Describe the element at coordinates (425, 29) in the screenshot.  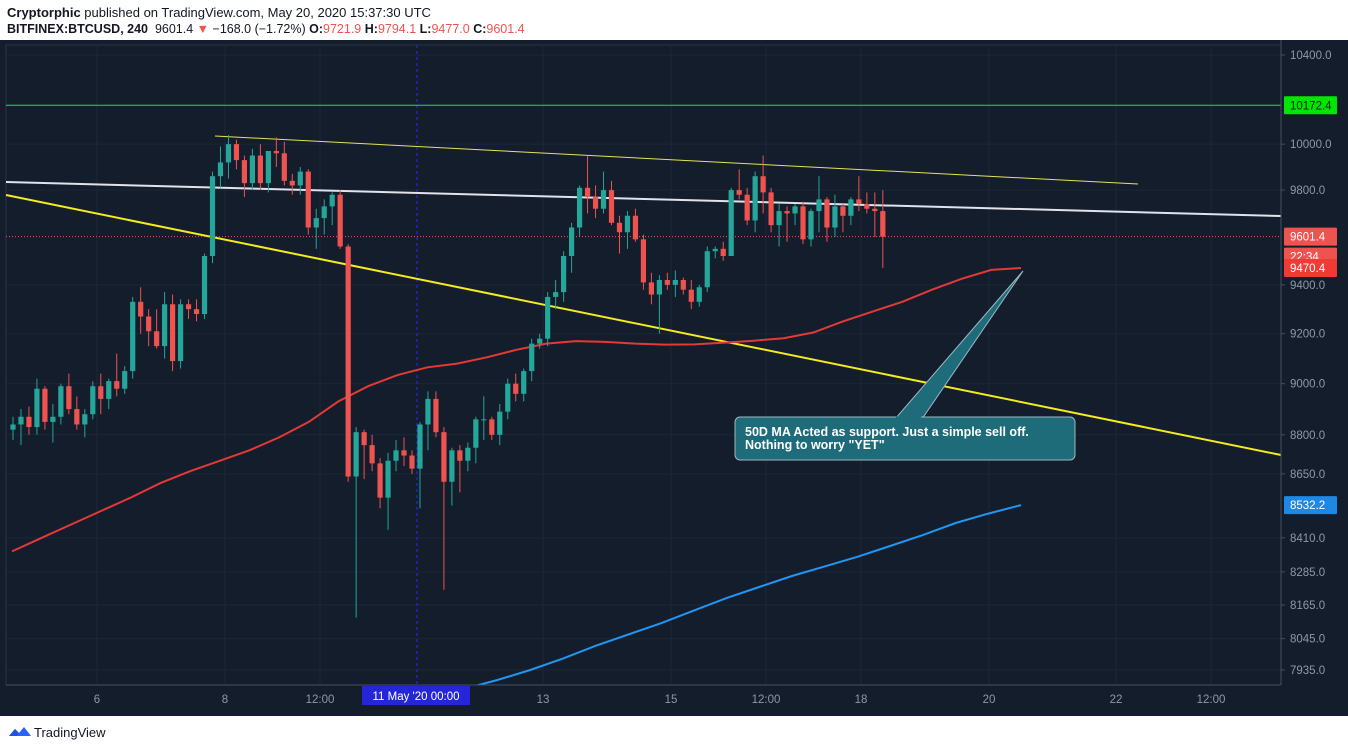
I see `low-label: L:` at that location.